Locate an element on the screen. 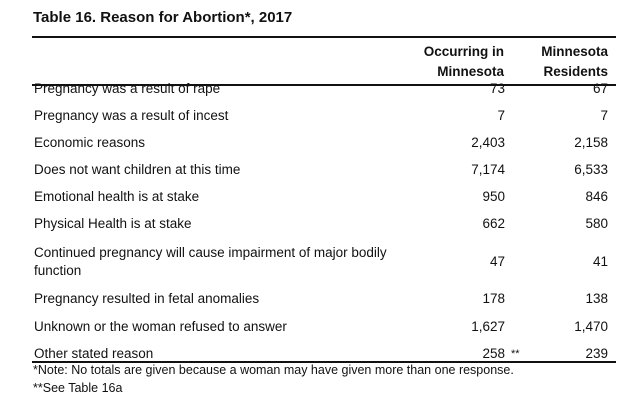 Image resolution: width=640 pixels, height=402 pixels. value-residents: 67 is located at coordinates (600, 88).